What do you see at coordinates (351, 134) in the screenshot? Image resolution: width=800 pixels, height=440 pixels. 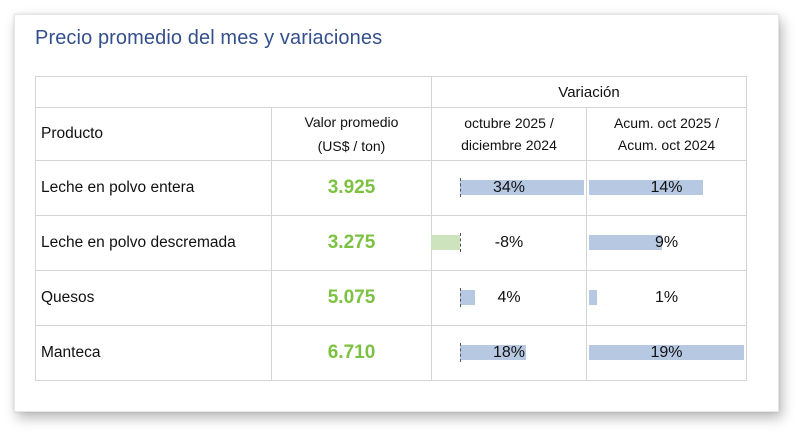 I see `valor-header: Valor promedio (US$ / ton)` at bounding box center [351, 134].